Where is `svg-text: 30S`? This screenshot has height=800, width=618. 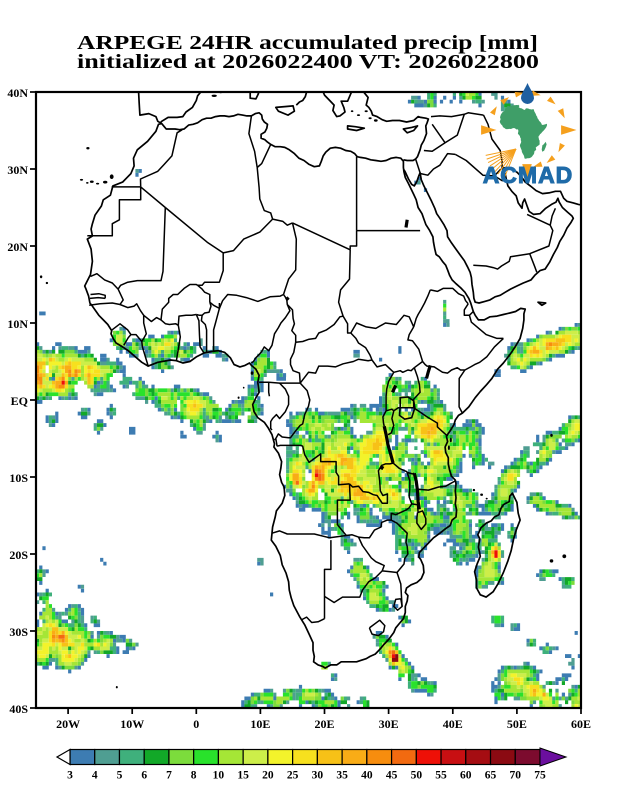 svg-text: 30S is located at coordinates (18, 632).